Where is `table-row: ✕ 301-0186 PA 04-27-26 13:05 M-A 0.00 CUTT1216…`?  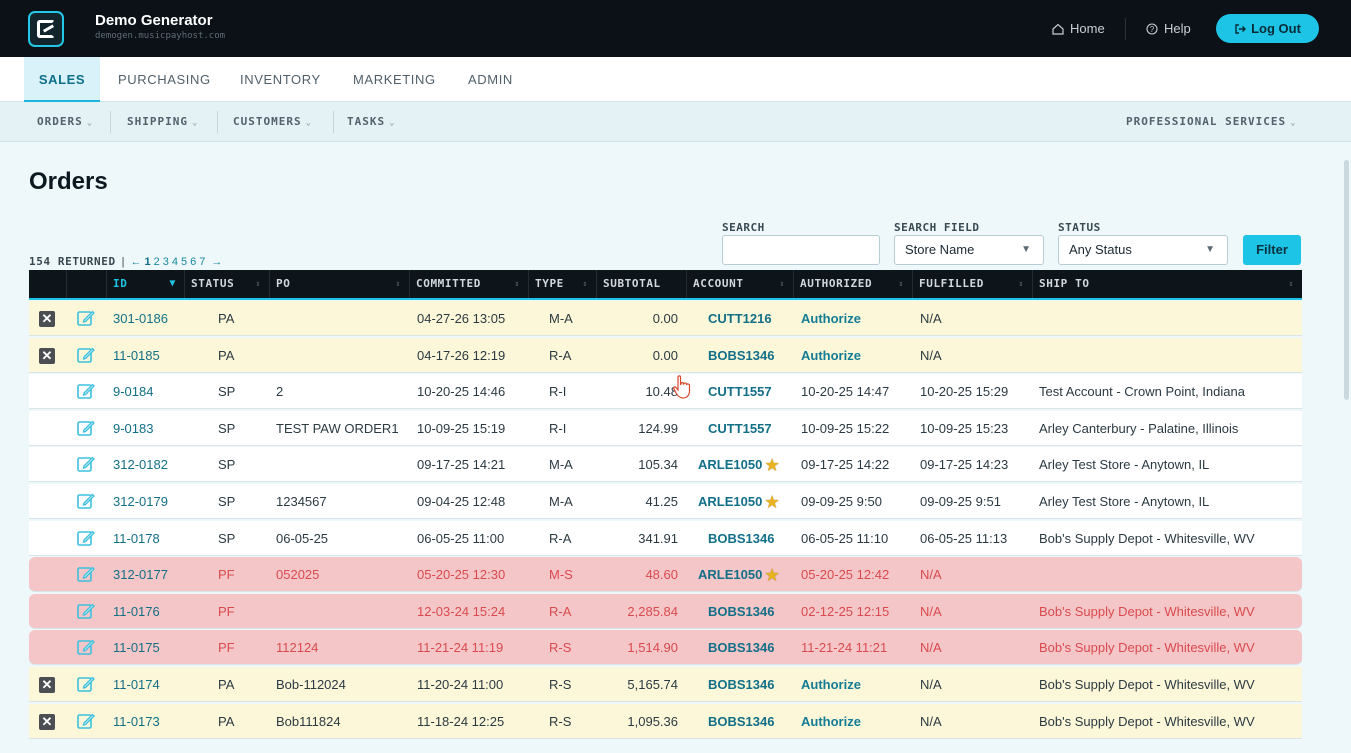
table-row: ✕ 301-0186 PA 04-27-26 13:05 M-A 0.00 CUTT1216… is located at coordinates (665, 318).